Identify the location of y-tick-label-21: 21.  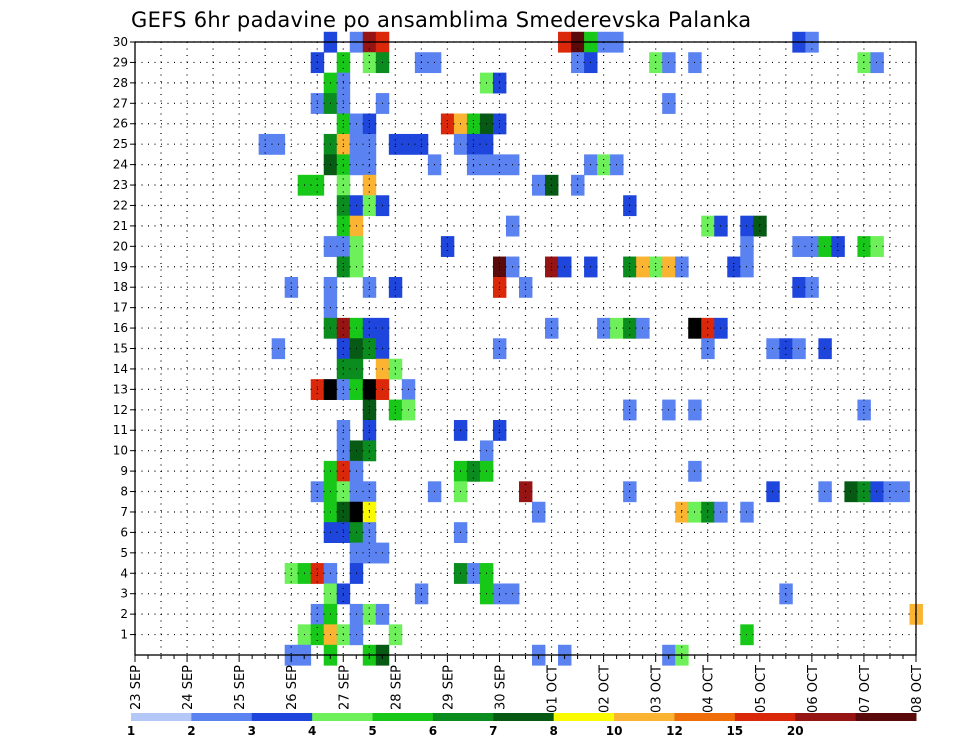
(120, 226).